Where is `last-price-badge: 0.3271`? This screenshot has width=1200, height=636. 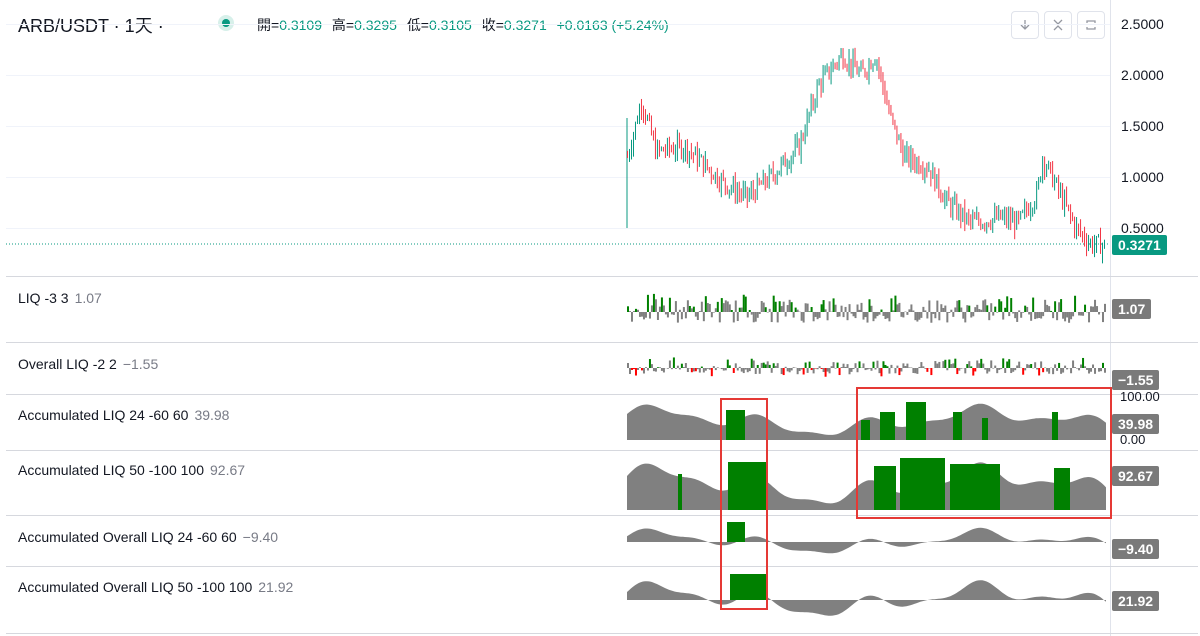
last-price-badge: 0.3271 is located at coordinates (1139, 245).